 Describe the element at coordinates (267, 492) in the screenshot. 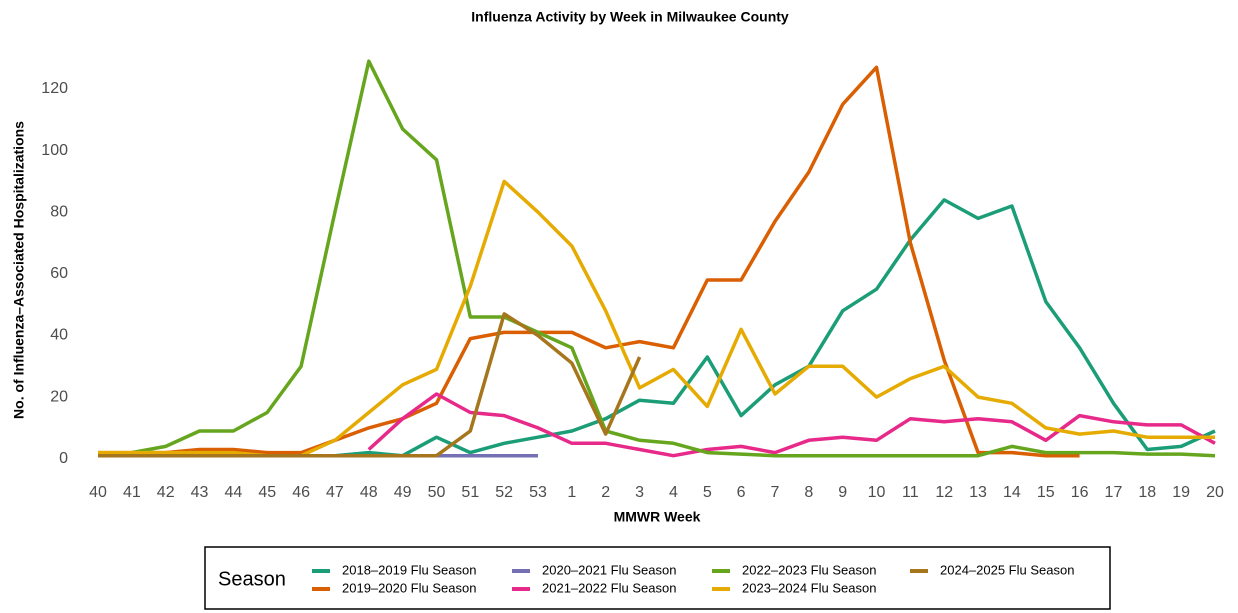

I see `x-tick-label: 45` at that location.